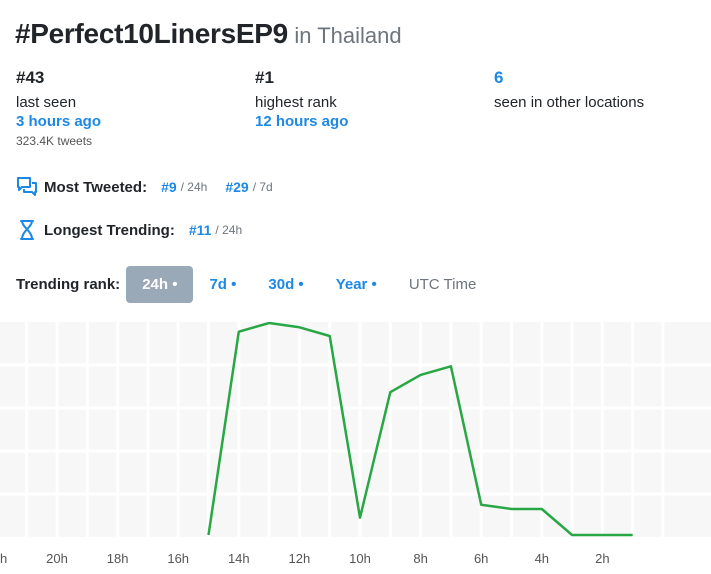 Image resolution: width=711 pixels, height=574 pixels. What do you see at coordinates (96, 187) in the screenshot?
I see `most-tweeted-label: Most Tweeted:` at bounding box center [96, 187].